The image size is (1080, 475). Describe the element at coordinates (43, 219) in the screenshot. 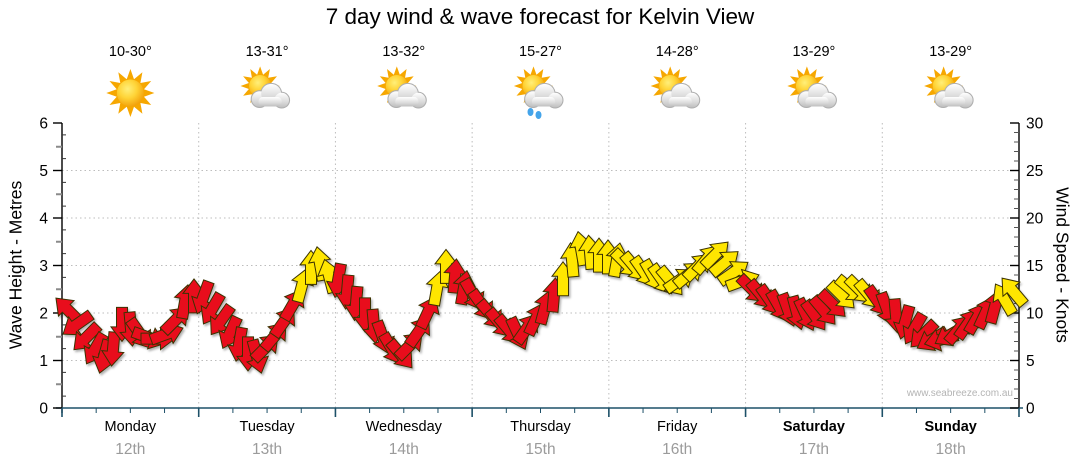

I see `left-tick-label: 4` at that location.